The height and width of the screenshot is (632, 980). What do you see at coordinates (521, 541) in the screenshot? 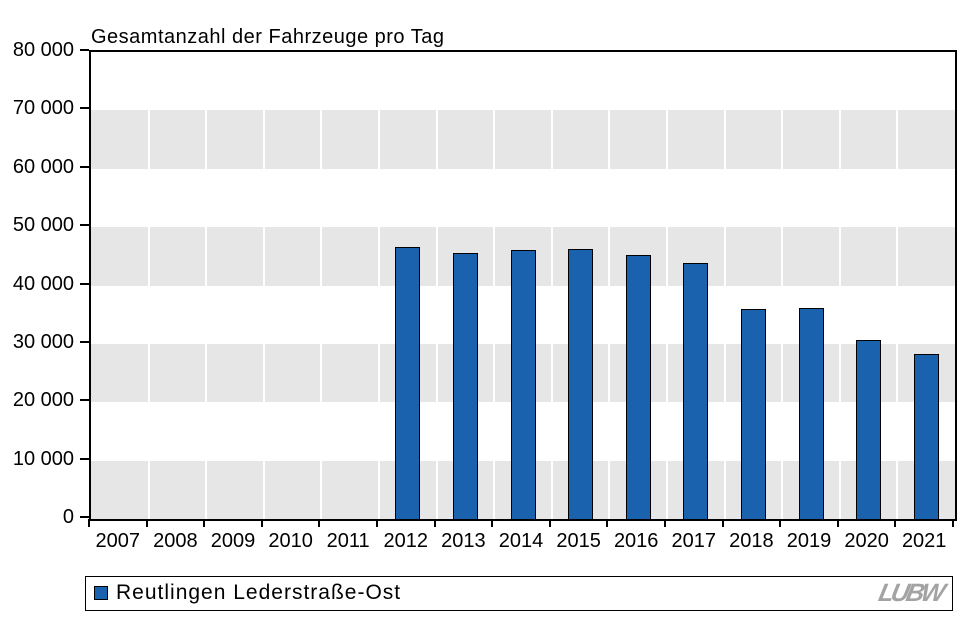
I see `x-tick-label-2014: 2014` at bounding box center [521, 541].